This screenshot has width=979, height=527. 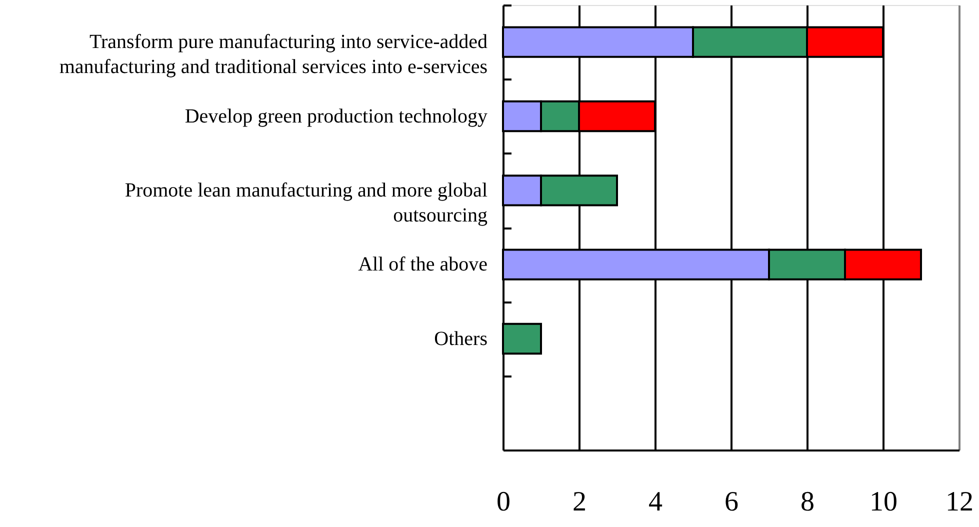 What do you see at coordinates (655, 502) in the screenshot?
I see `x-tick-label: 4` at bounding box center [655, 502].